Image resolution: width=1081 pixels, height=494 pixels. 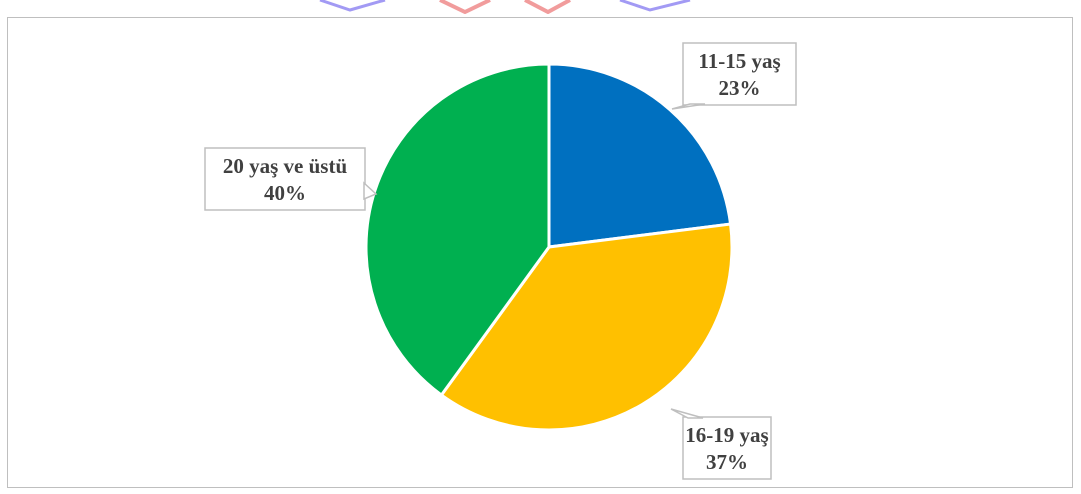 I want to click on slice-label: 11-15 yaş, so click(x=739, y=61).